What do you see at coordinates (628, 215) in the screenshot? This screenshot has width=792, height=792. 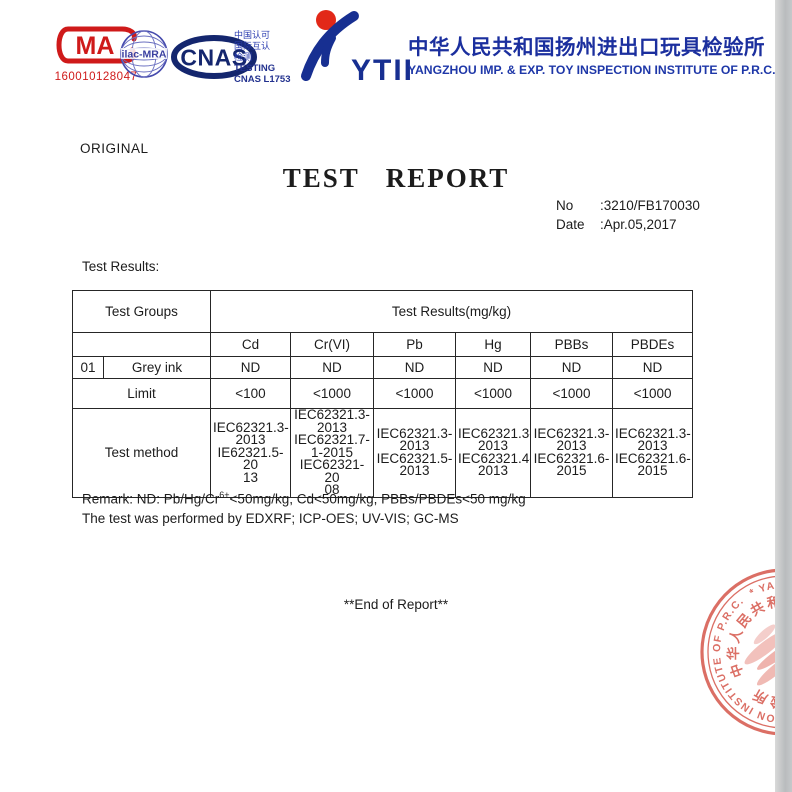 I see `report-number-block: No :3210/FB170030 Date :Apr.05,2017` at bounding box center [628, 215].